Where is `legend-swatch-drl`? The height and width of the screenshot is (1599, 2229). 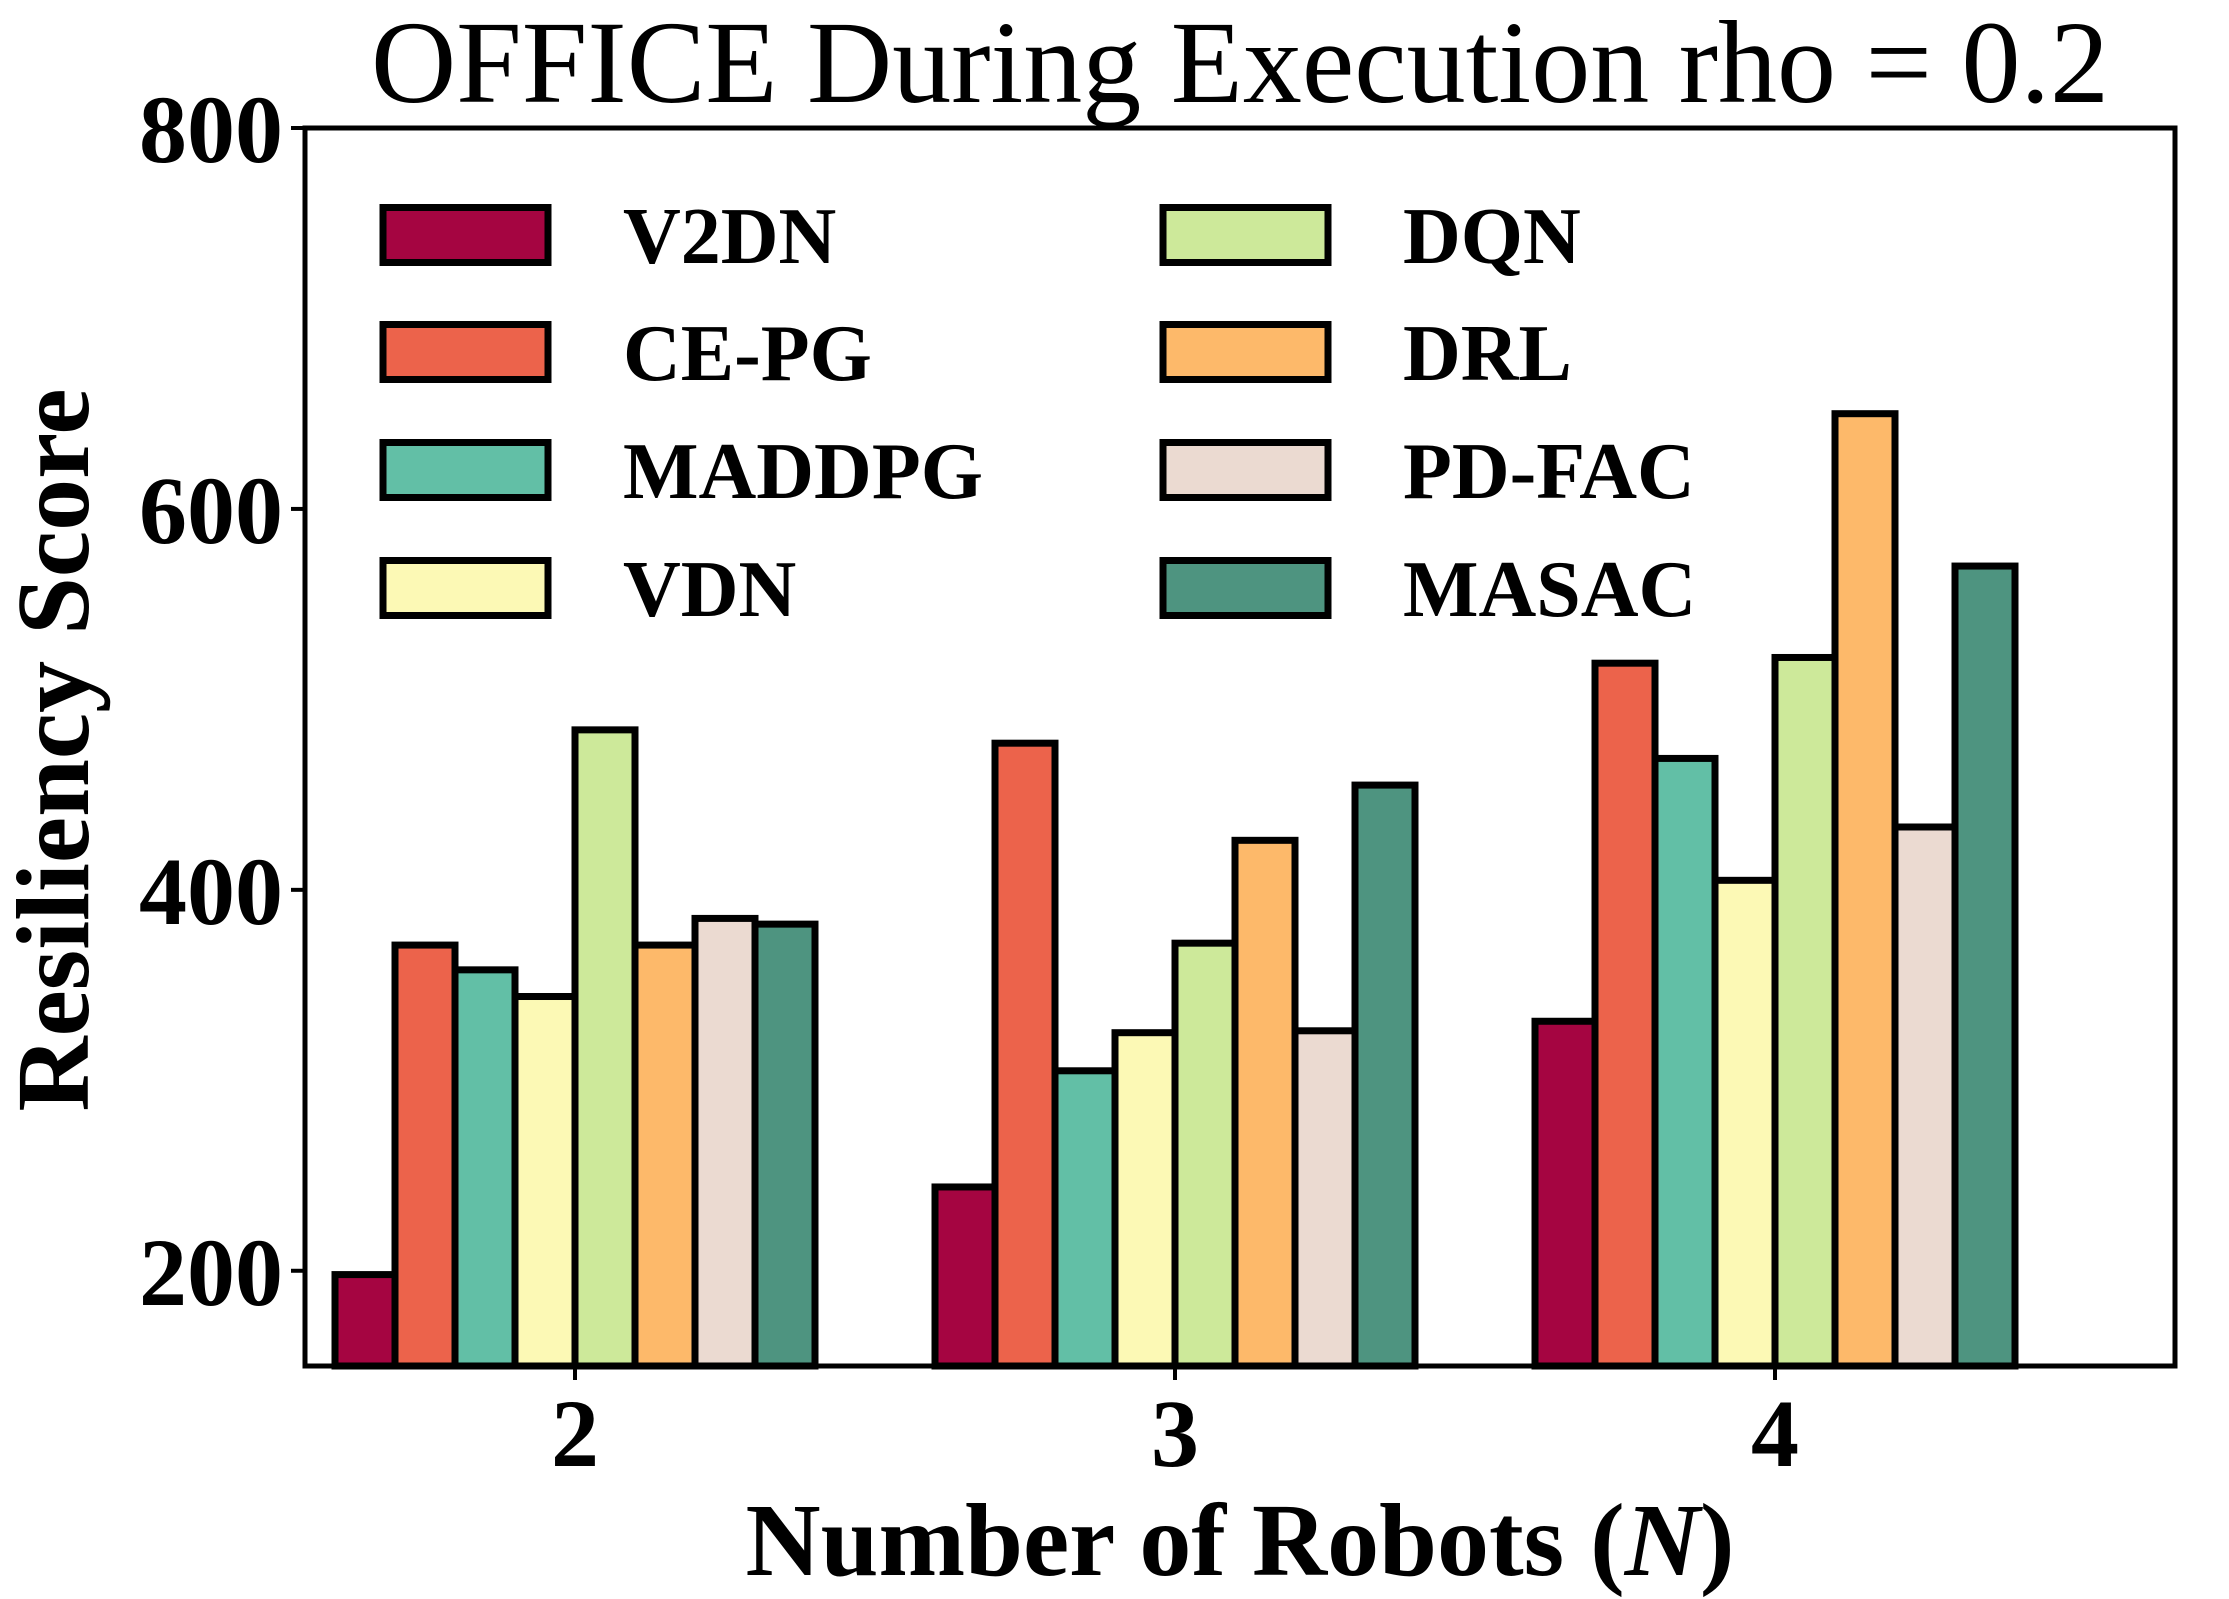
legend-swatch-drl is located at coordinates (1245, 352).